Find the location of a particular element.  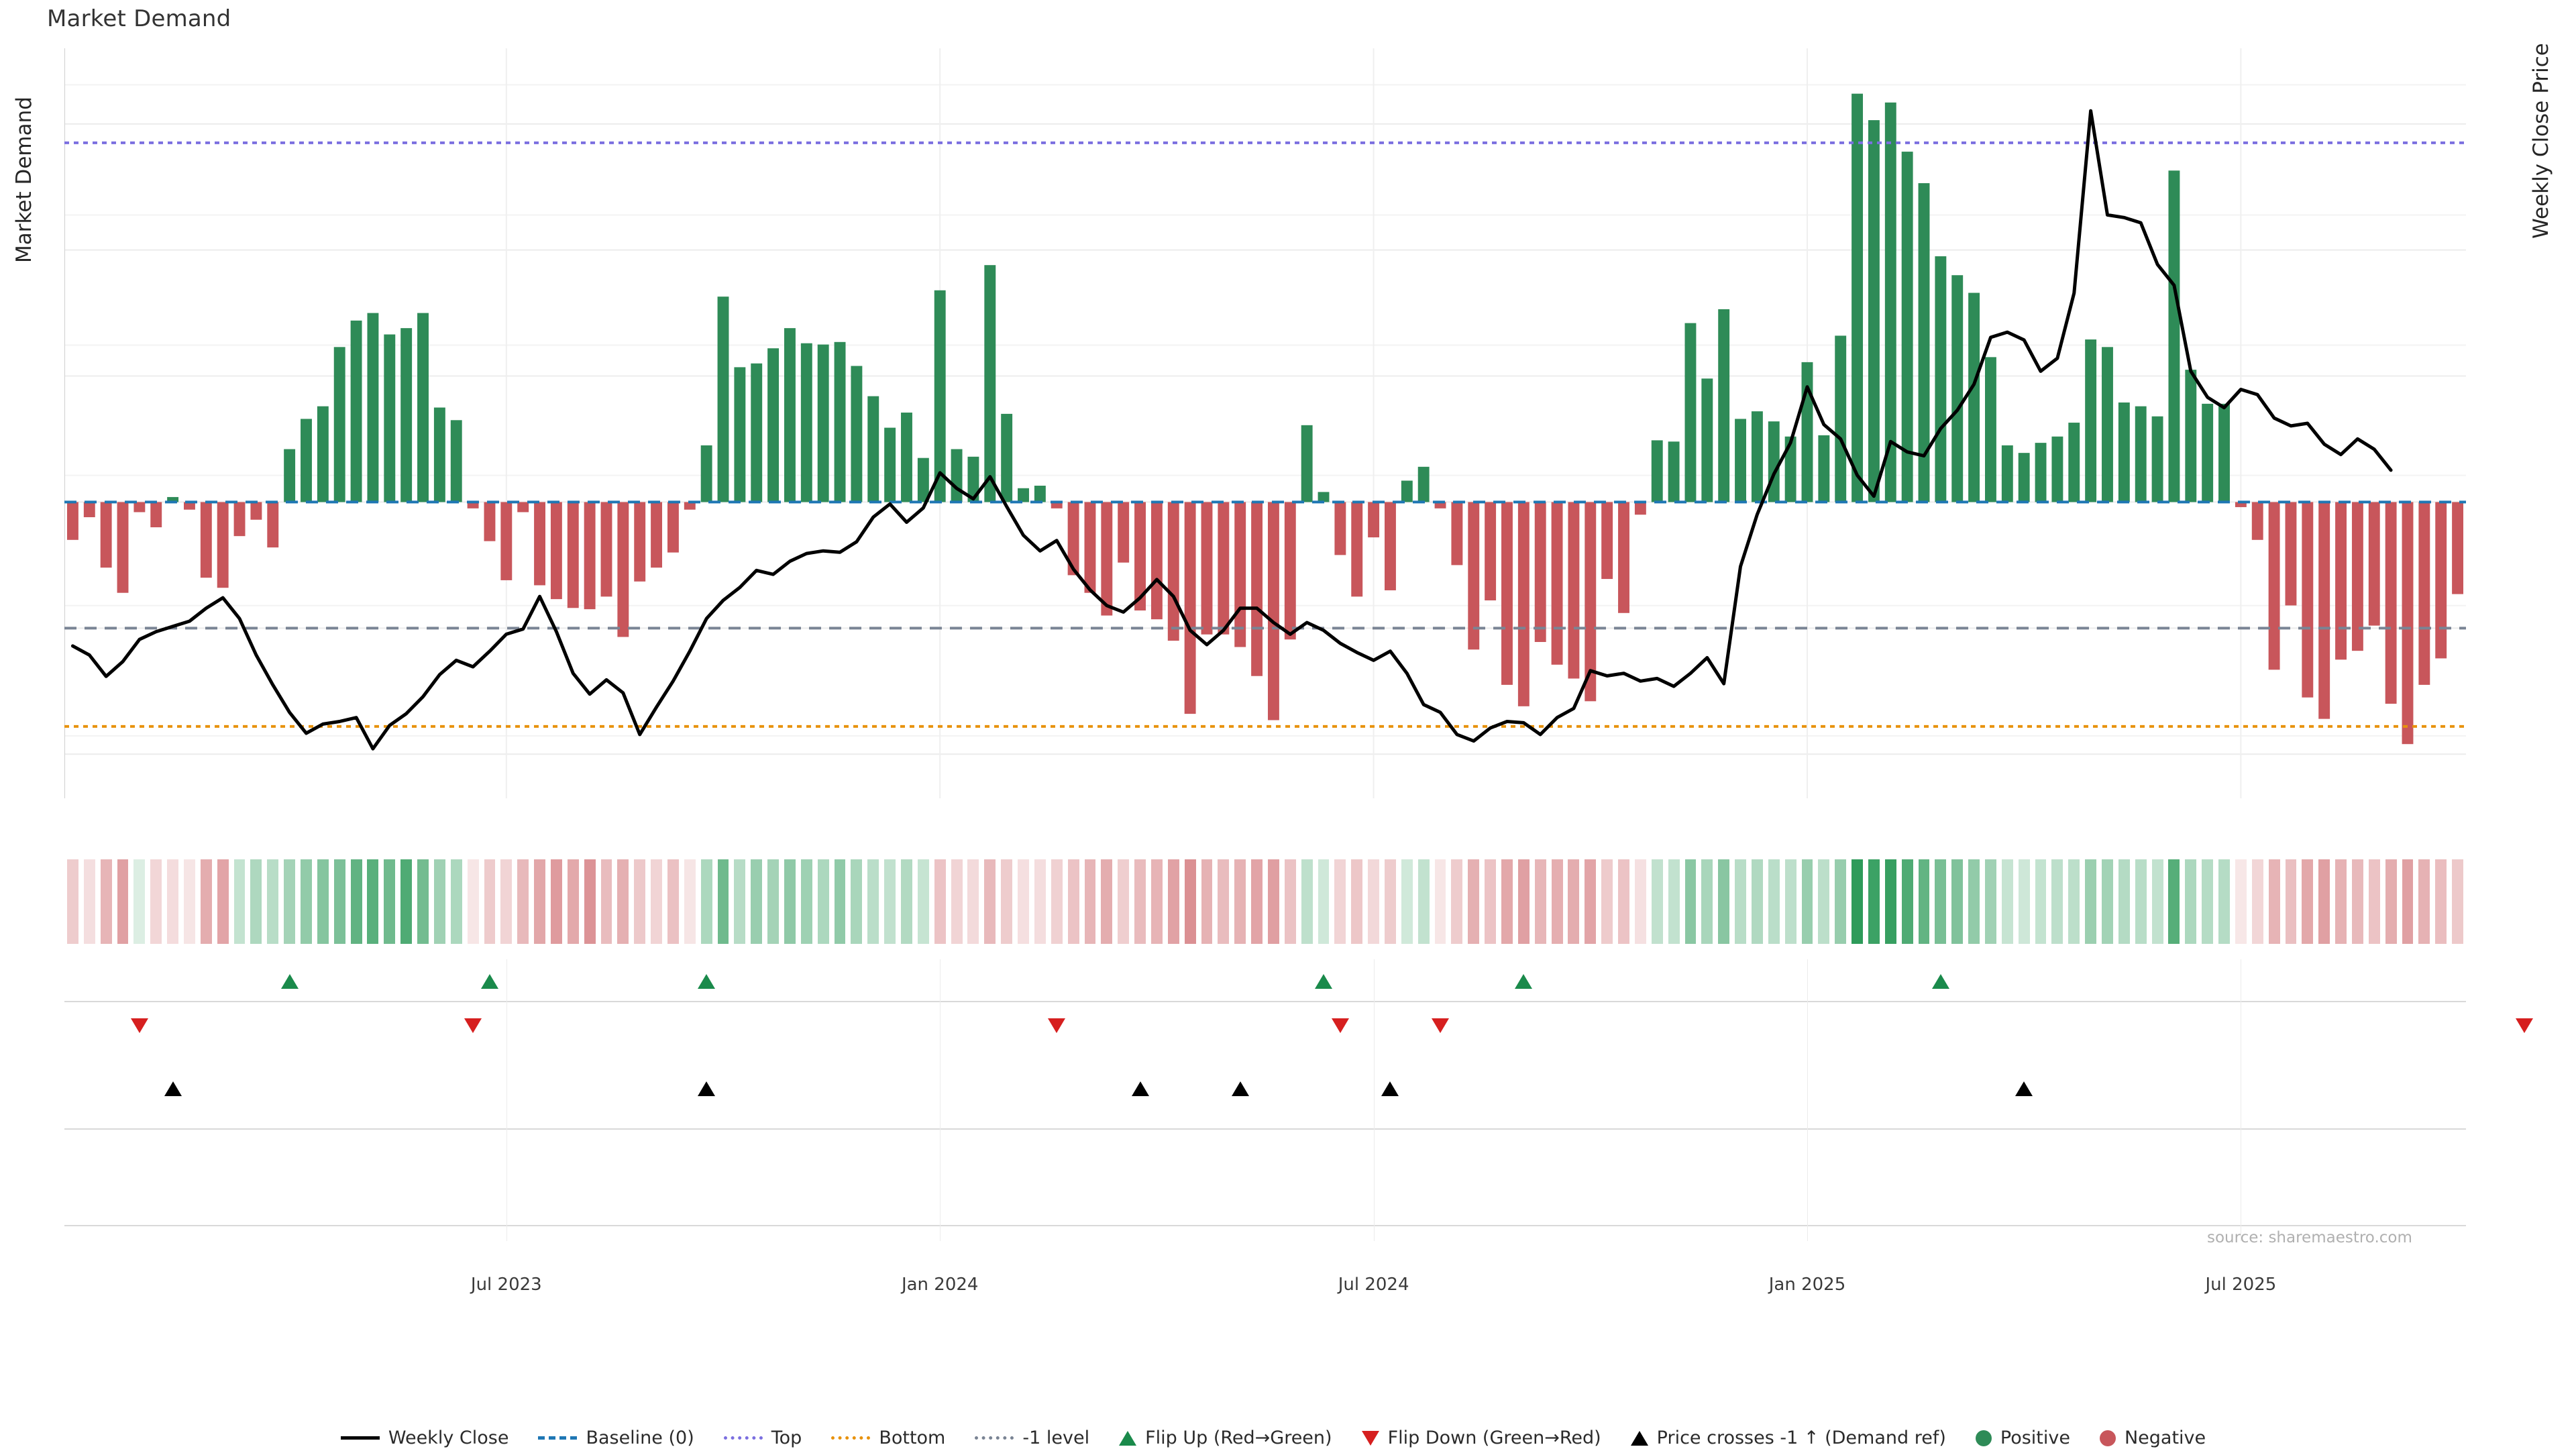

legend-item-baseline: Baseline (0) is located at coordinates (616, 1438).